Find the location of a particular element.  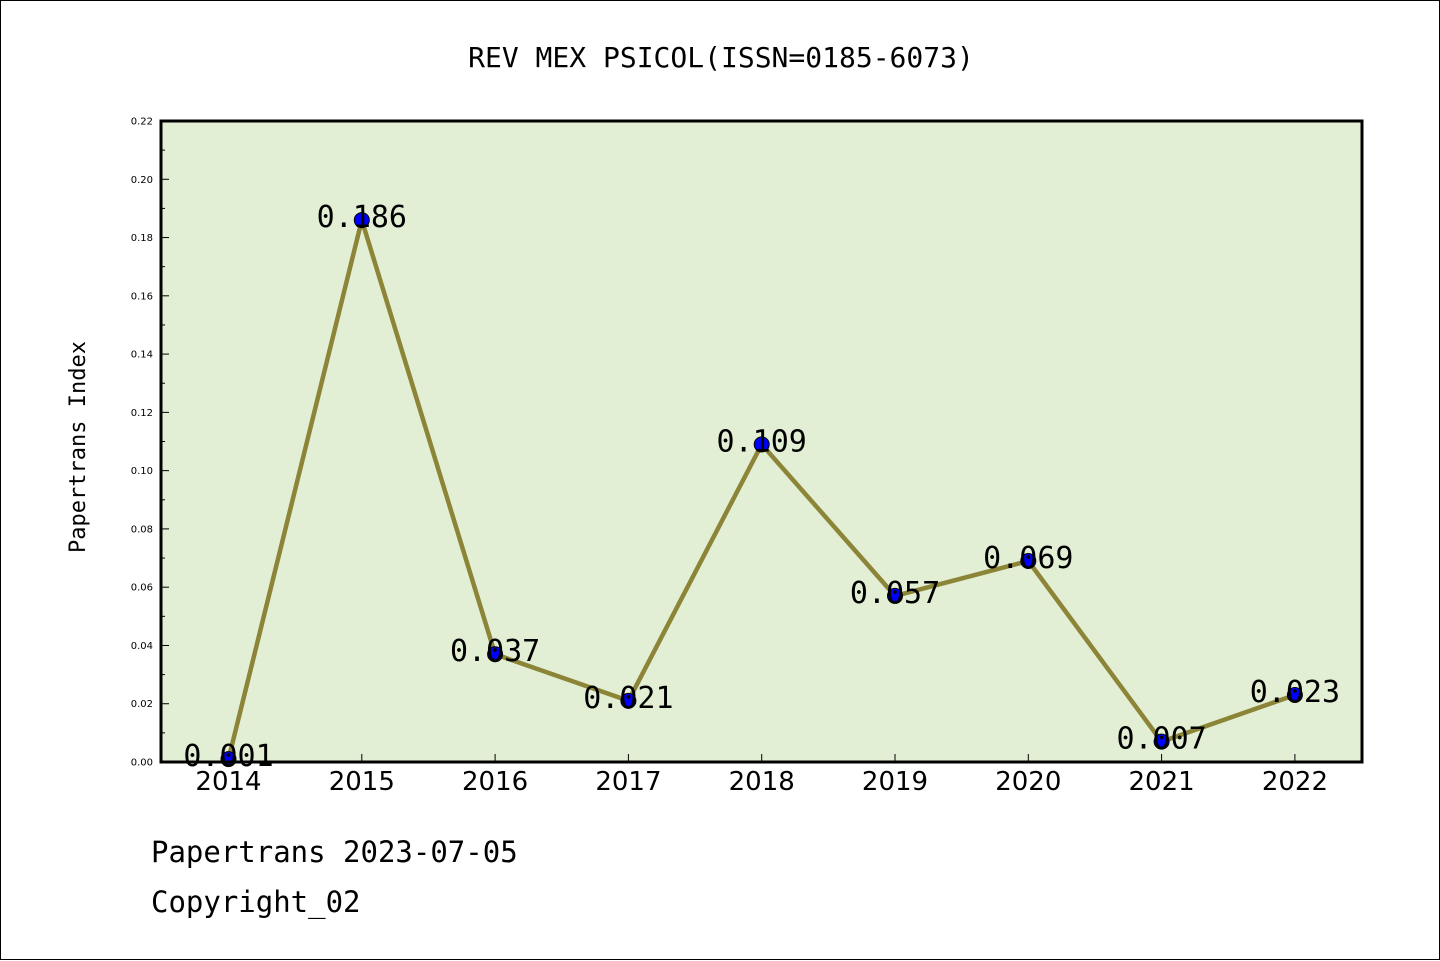

x-tick-label: 2016 is located at coordinates (495, 782).